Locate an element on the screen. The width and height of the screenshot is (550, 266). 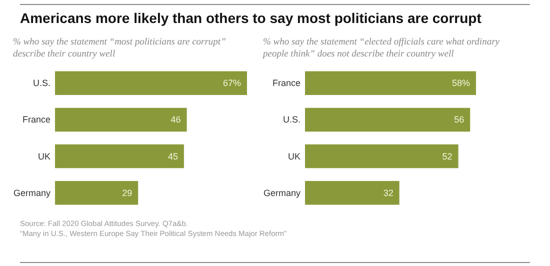
data-label: 67% is located at coordinates (231, 83).